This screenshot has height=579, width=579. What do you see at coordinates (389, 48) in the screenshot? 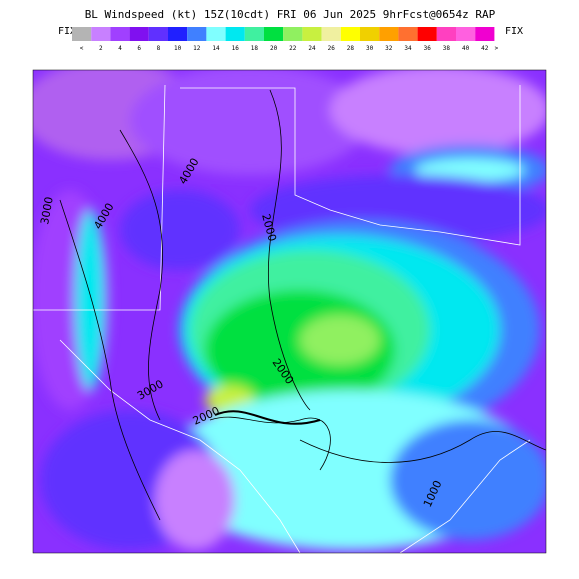
I see `colorbar-label: 32` at bounding box center [389, 48].